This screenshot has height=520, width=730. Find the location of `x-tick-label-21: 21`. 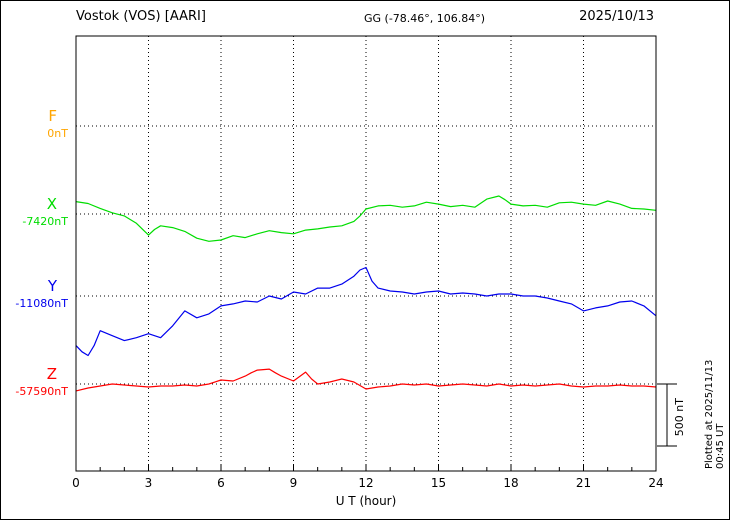

x-tick-label-21: 21 is located at coordinates (583, 483).